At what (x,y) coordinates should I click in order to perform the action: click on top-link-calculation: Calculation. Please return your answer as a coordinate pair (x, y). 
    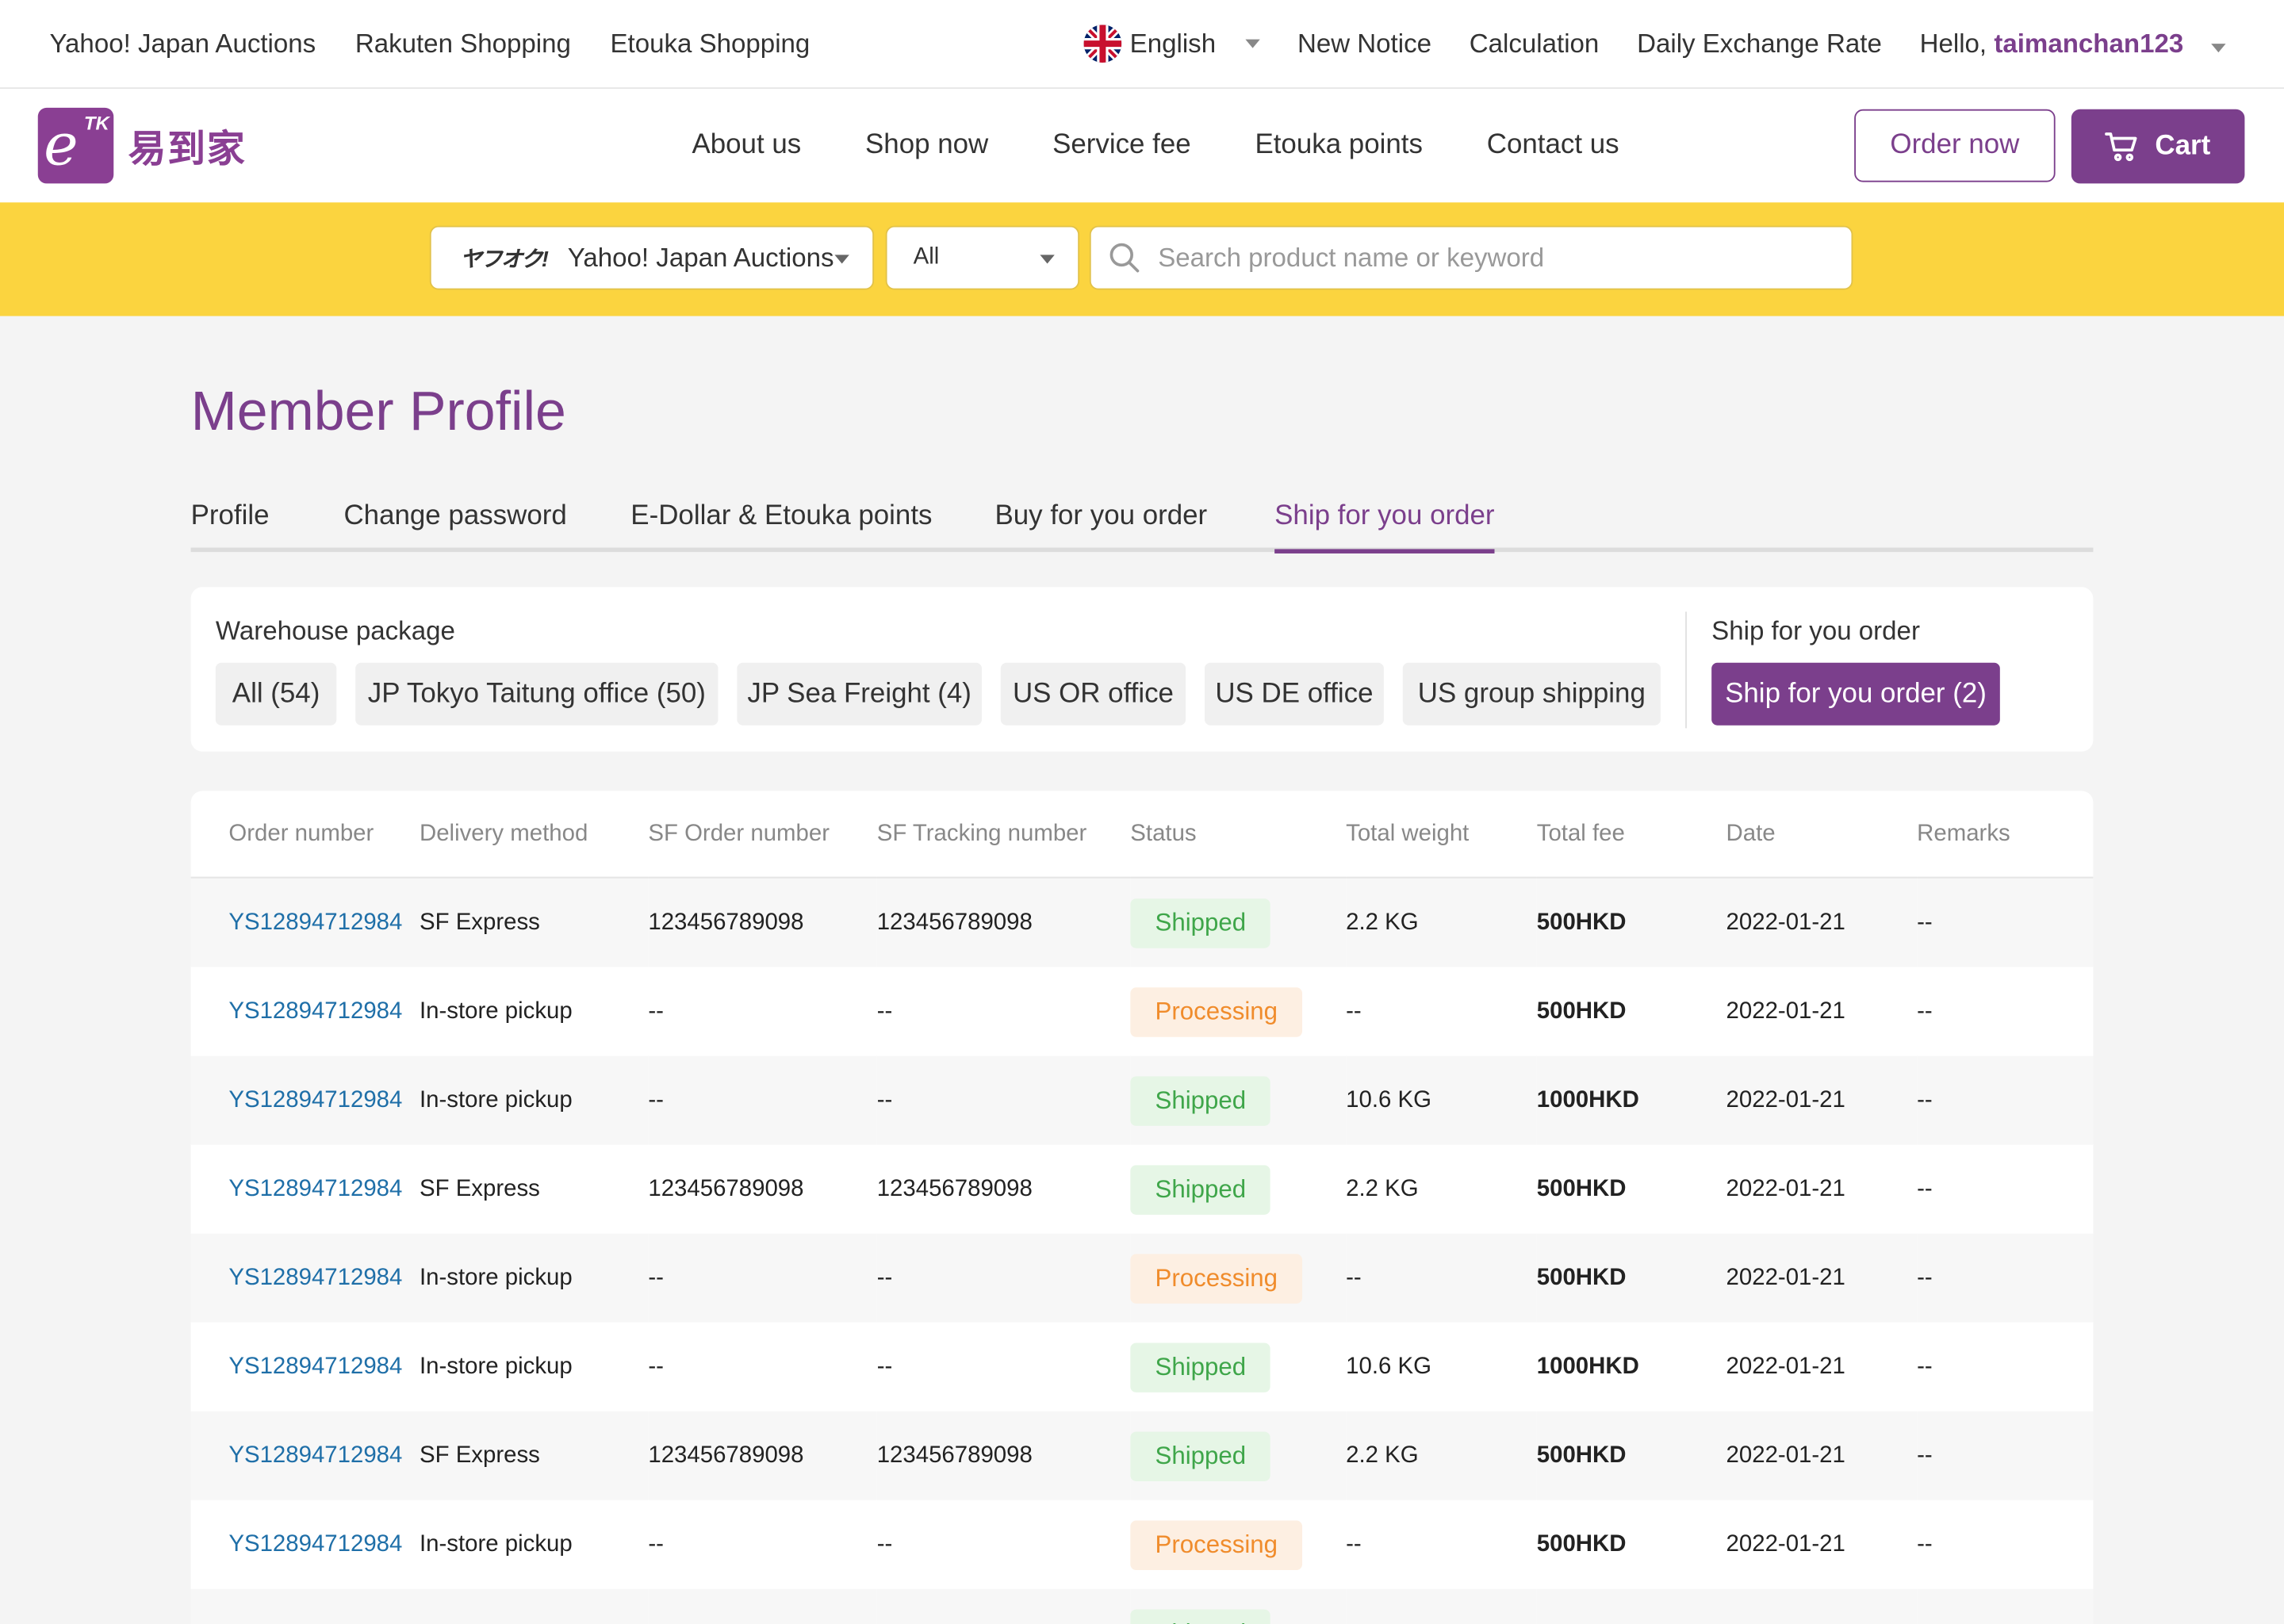
    Looking at the image, I should click on (1534, 43).